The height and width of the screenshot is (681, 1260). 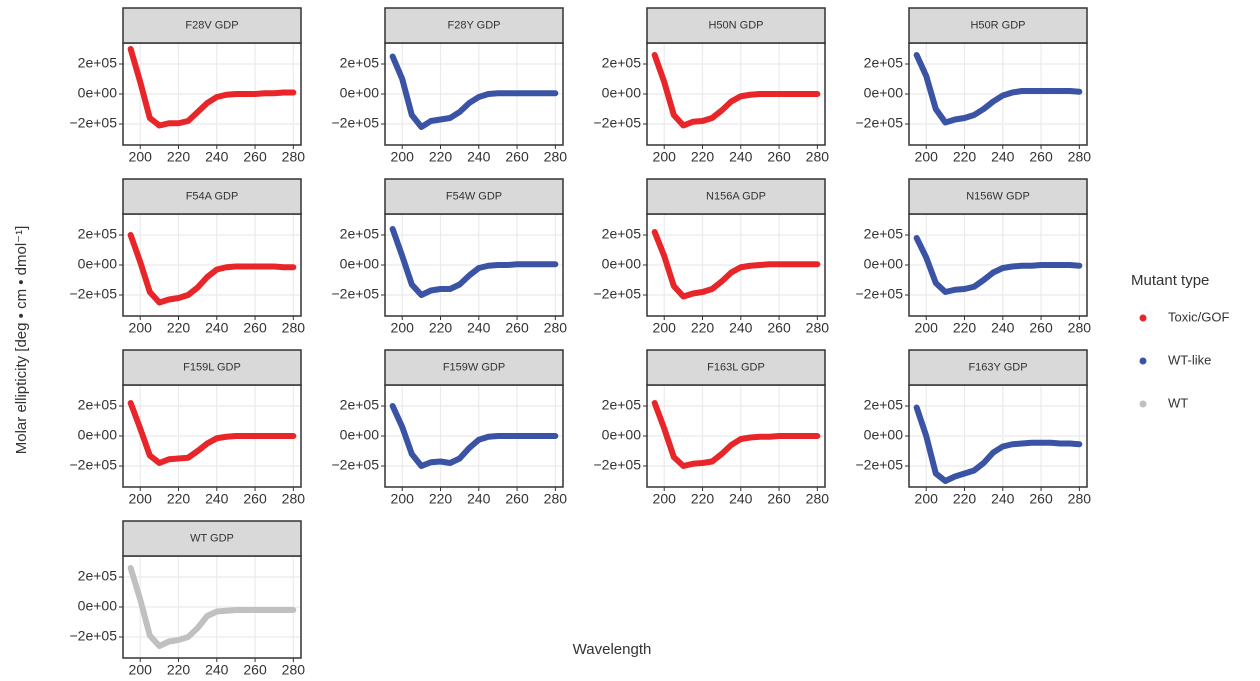 What do you see at coordinates (1198, 316) in the screenshot?
I see `legend-label: Toxic/GOF` at bounding box center [1198, 316].